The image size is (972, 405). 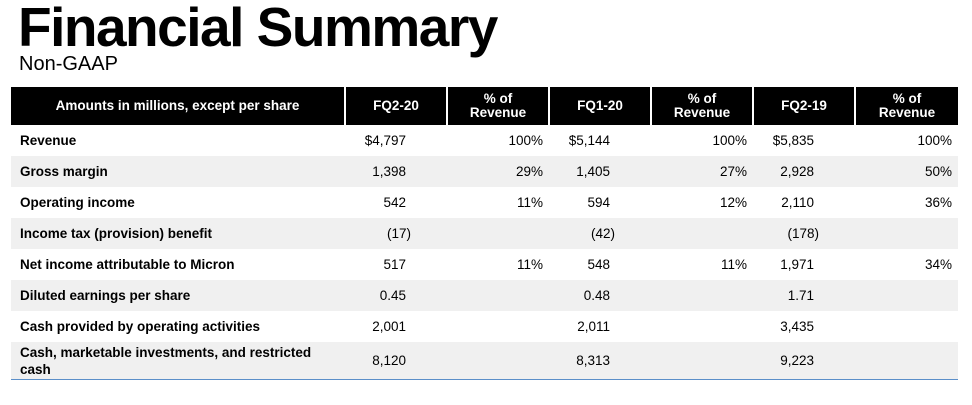 What do you see at coordinates (498, 171) in the screenshot?
I see `table-cell: 29%` at bounding box center [498, 171].